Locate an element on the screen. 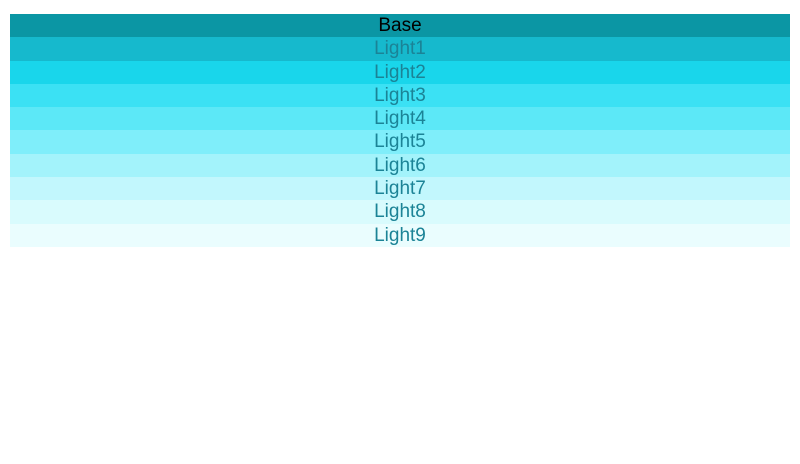  swatch-label: Light4 is located at coordinates (400, 119).